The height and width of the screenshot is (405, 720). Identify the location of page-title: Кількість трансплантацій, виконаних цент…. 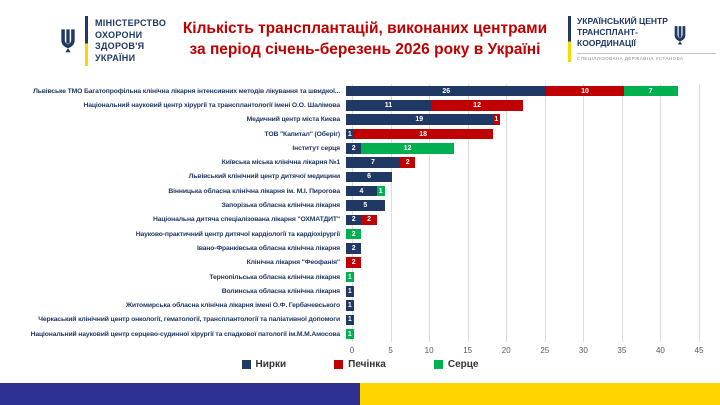
(365, 39).